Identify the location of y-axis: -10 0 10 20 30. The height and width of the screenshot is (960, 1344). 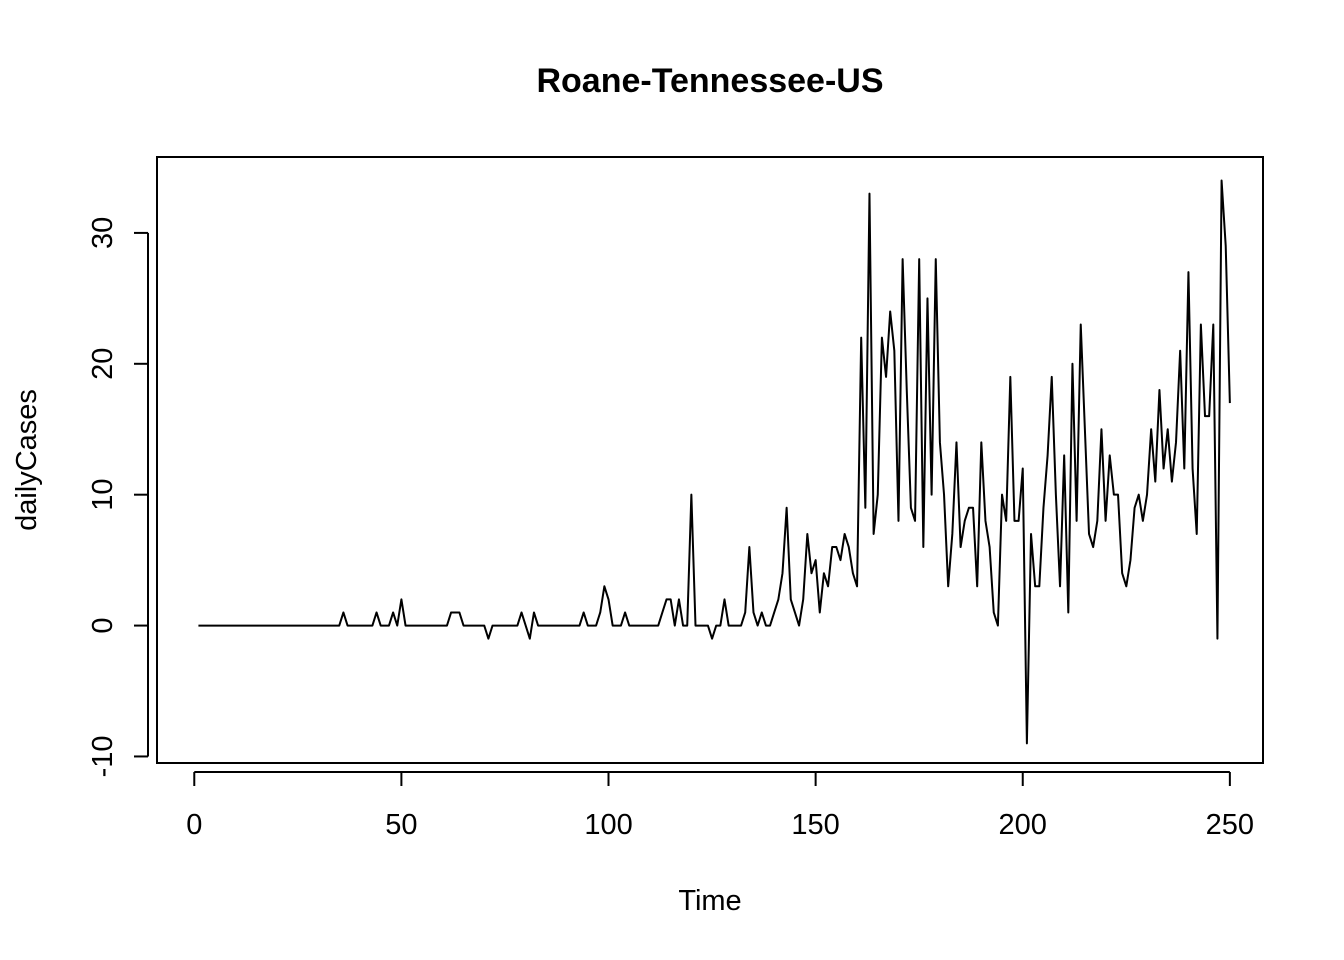
(118, 497).